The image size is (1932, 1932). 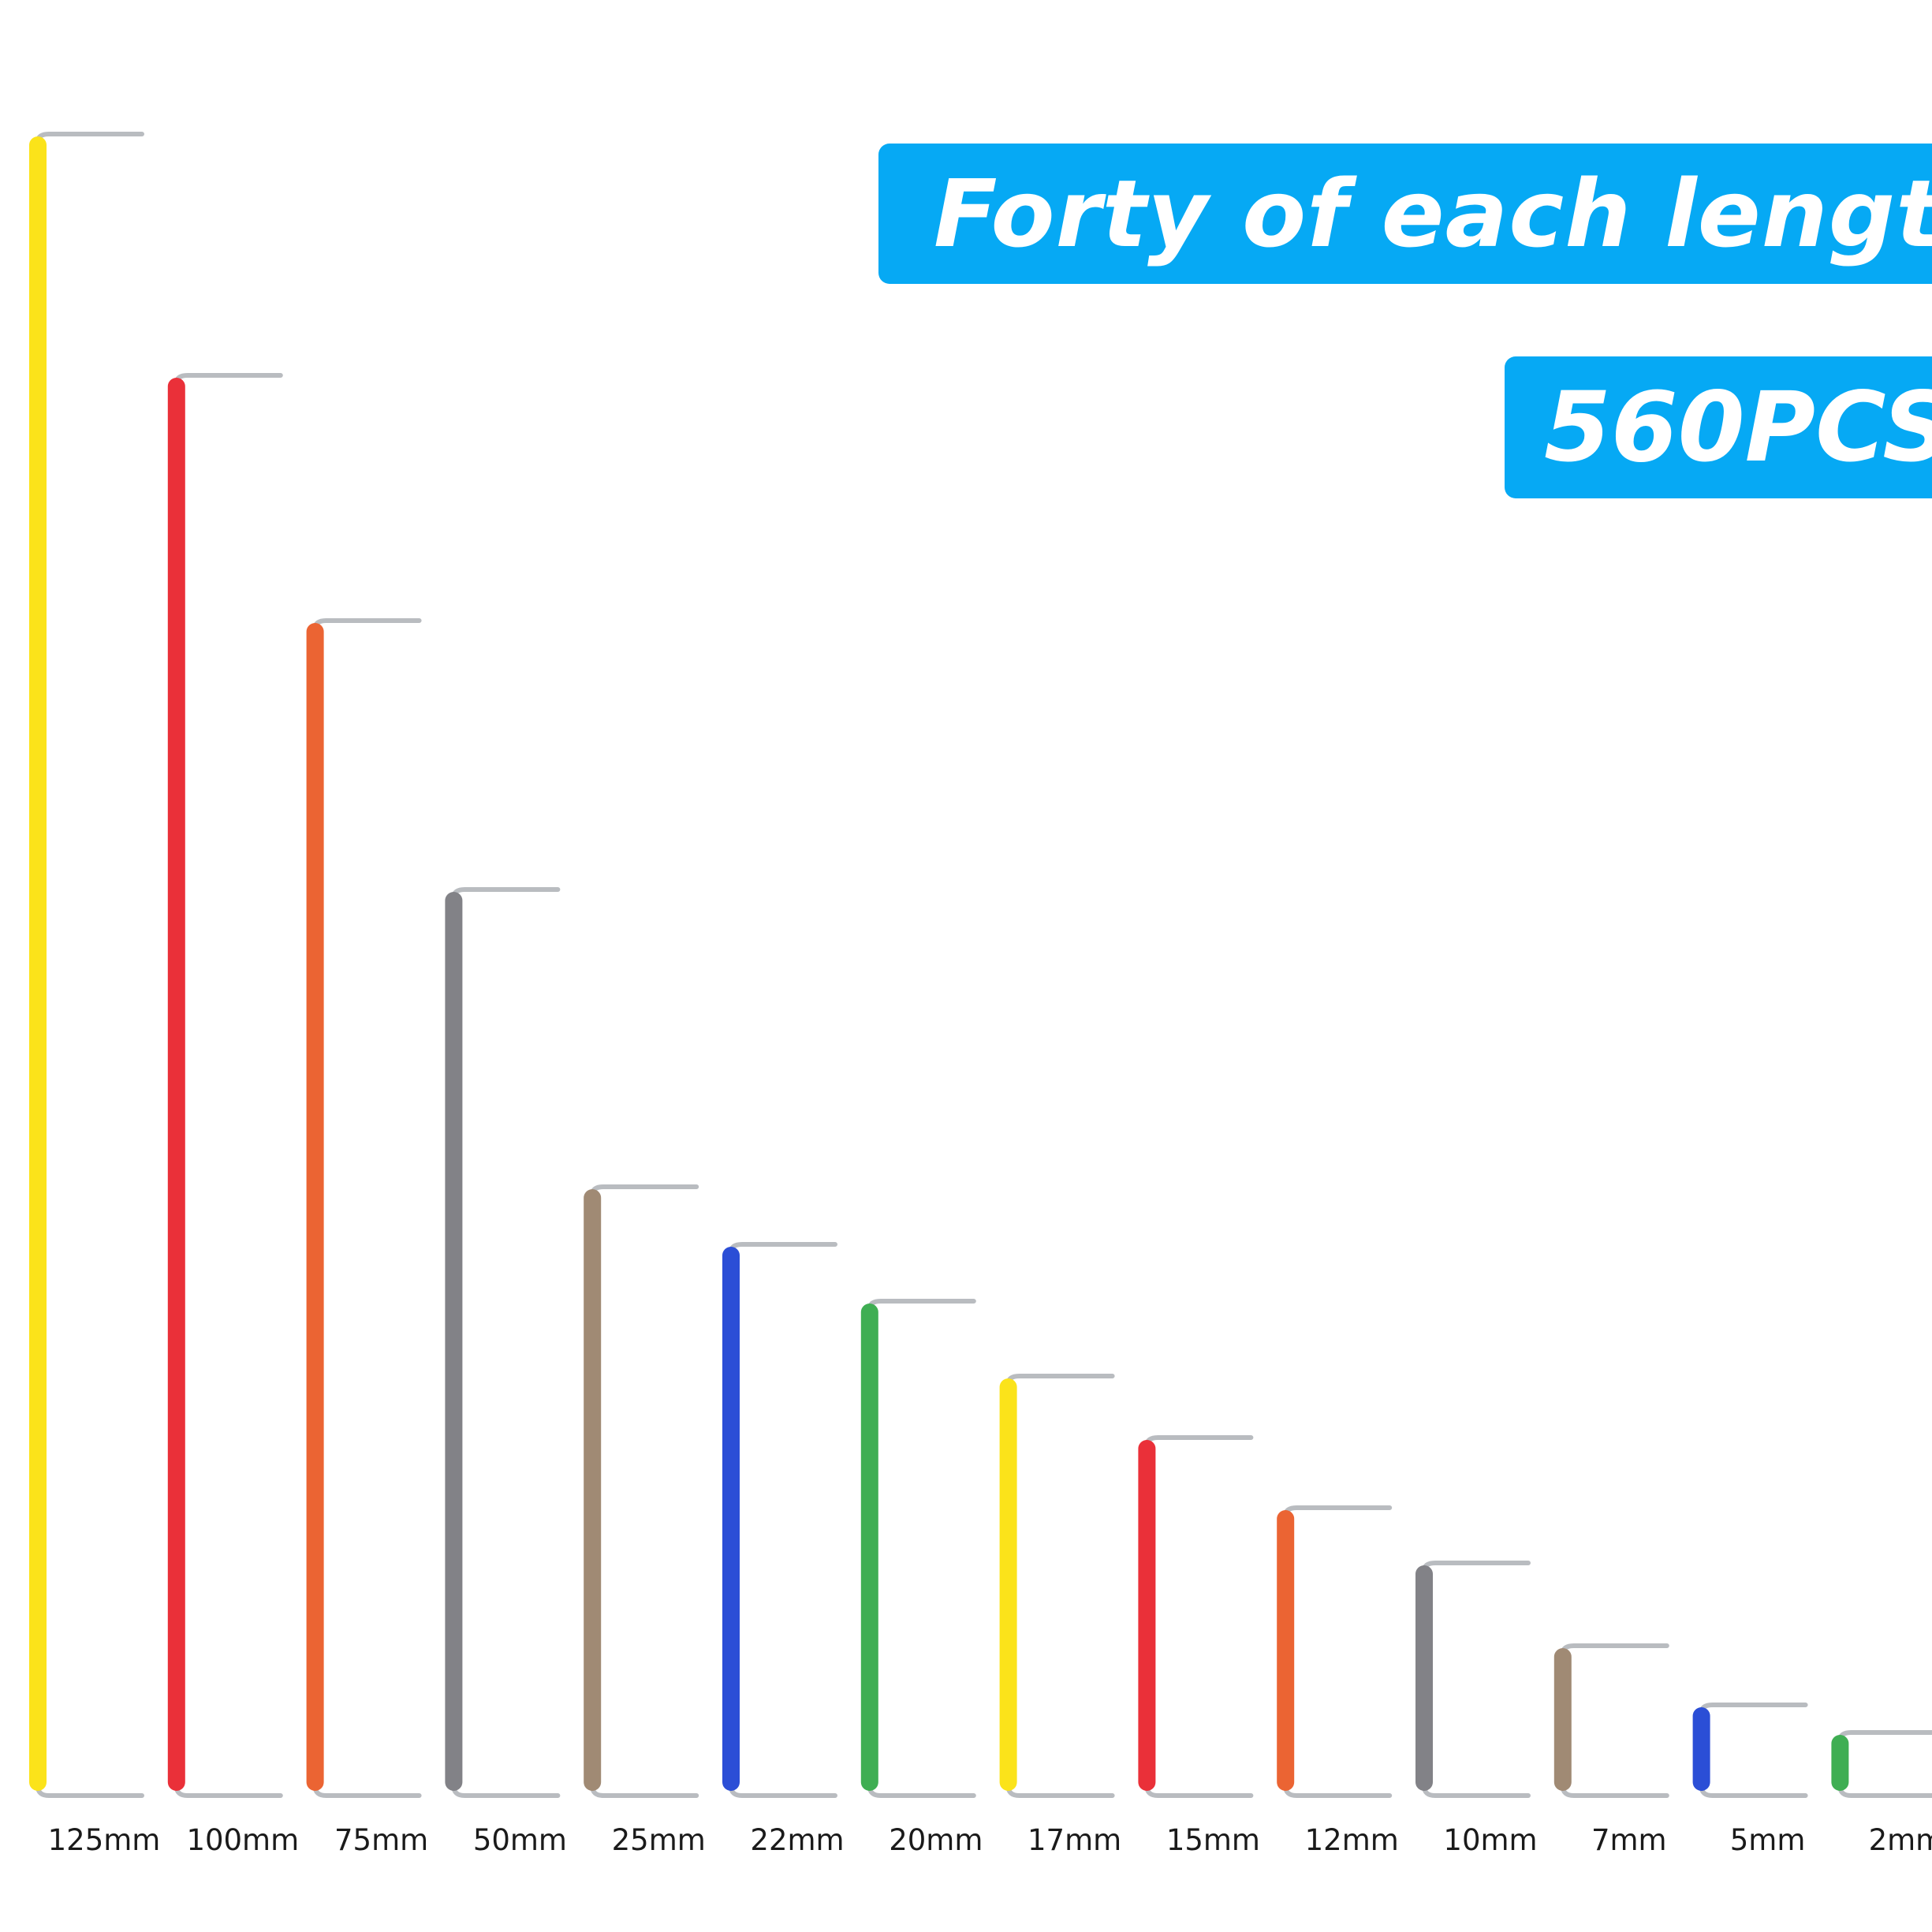 I want to click on wire-length-label: 75mm, so click(x=381, y=1840).